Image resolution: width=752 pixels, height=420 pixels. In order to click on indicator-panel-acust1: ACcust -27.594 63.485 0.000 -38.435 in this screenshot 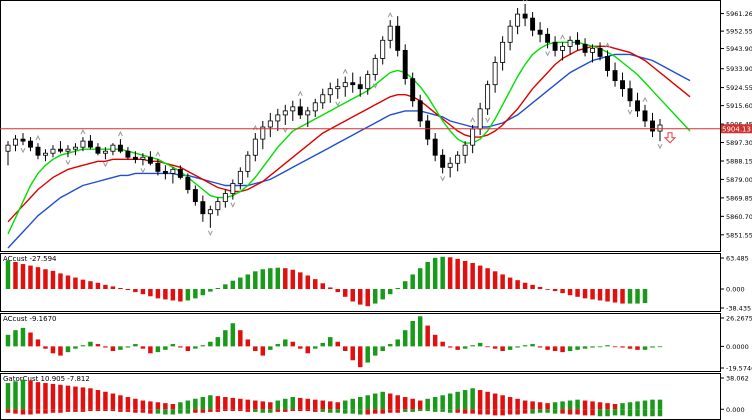, I will do `click(376, 283)`.